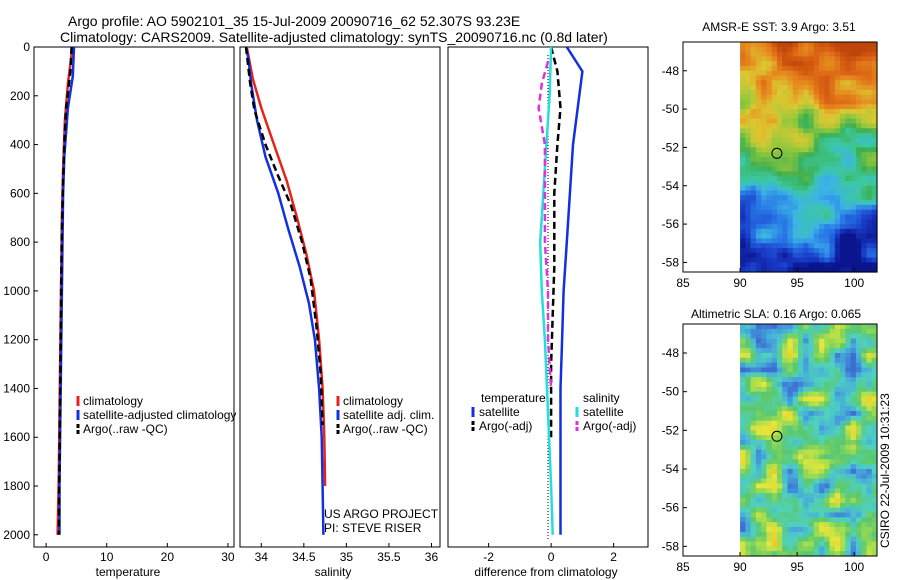  I want to click on salinity-xtick-label: 34.5, so click(304, 557).